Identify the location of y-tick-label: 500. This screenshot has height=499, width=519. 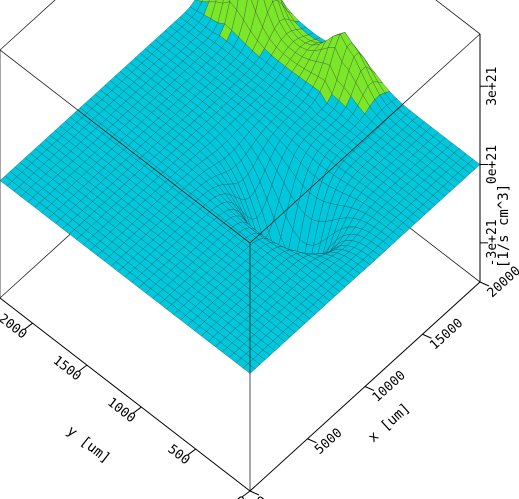
(179, 455).